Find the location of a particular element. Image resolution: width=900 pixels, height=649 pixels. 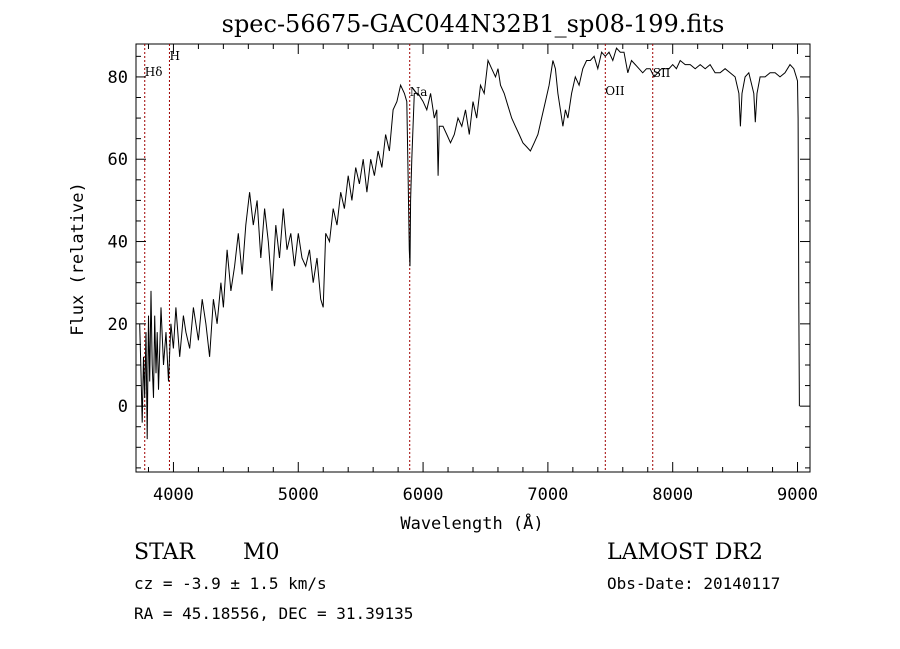

marker-label: H is located at coordinates (174, 56).